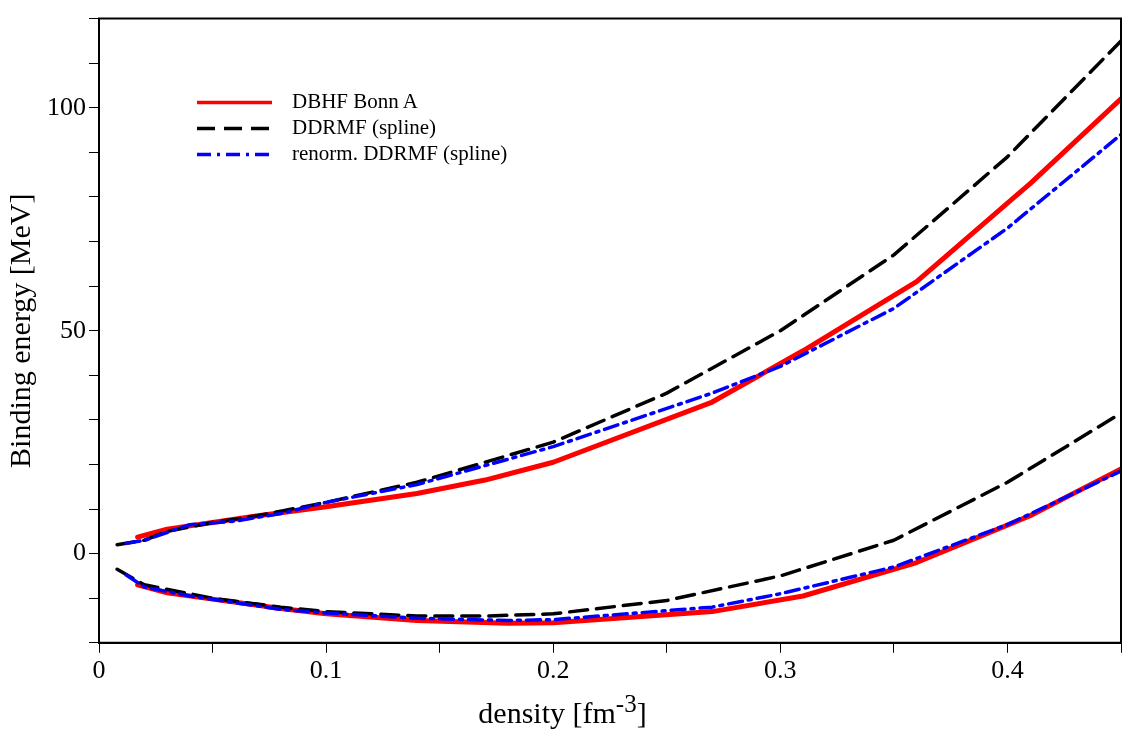  I want to click on y-axis-title: Binding energy [MeV], so click(19, 330).